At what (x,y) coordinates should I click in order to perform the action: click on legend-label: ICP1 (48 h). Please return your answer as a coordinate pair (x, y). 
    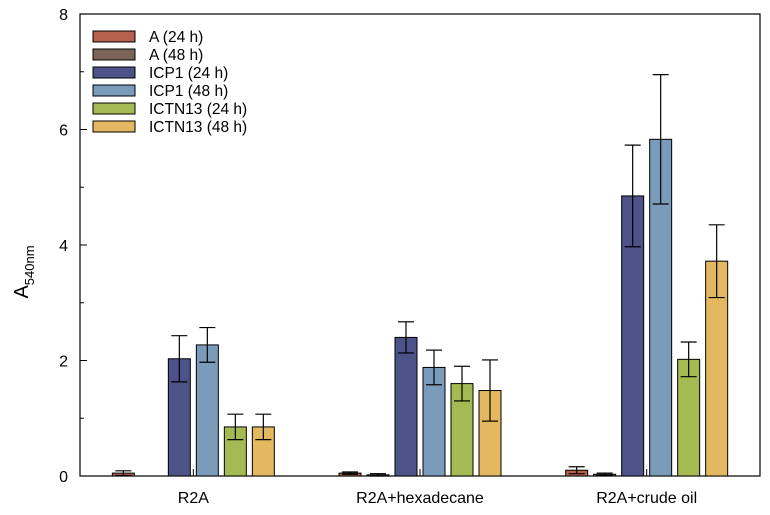
    Looking at the image, I should click on (188, 91).